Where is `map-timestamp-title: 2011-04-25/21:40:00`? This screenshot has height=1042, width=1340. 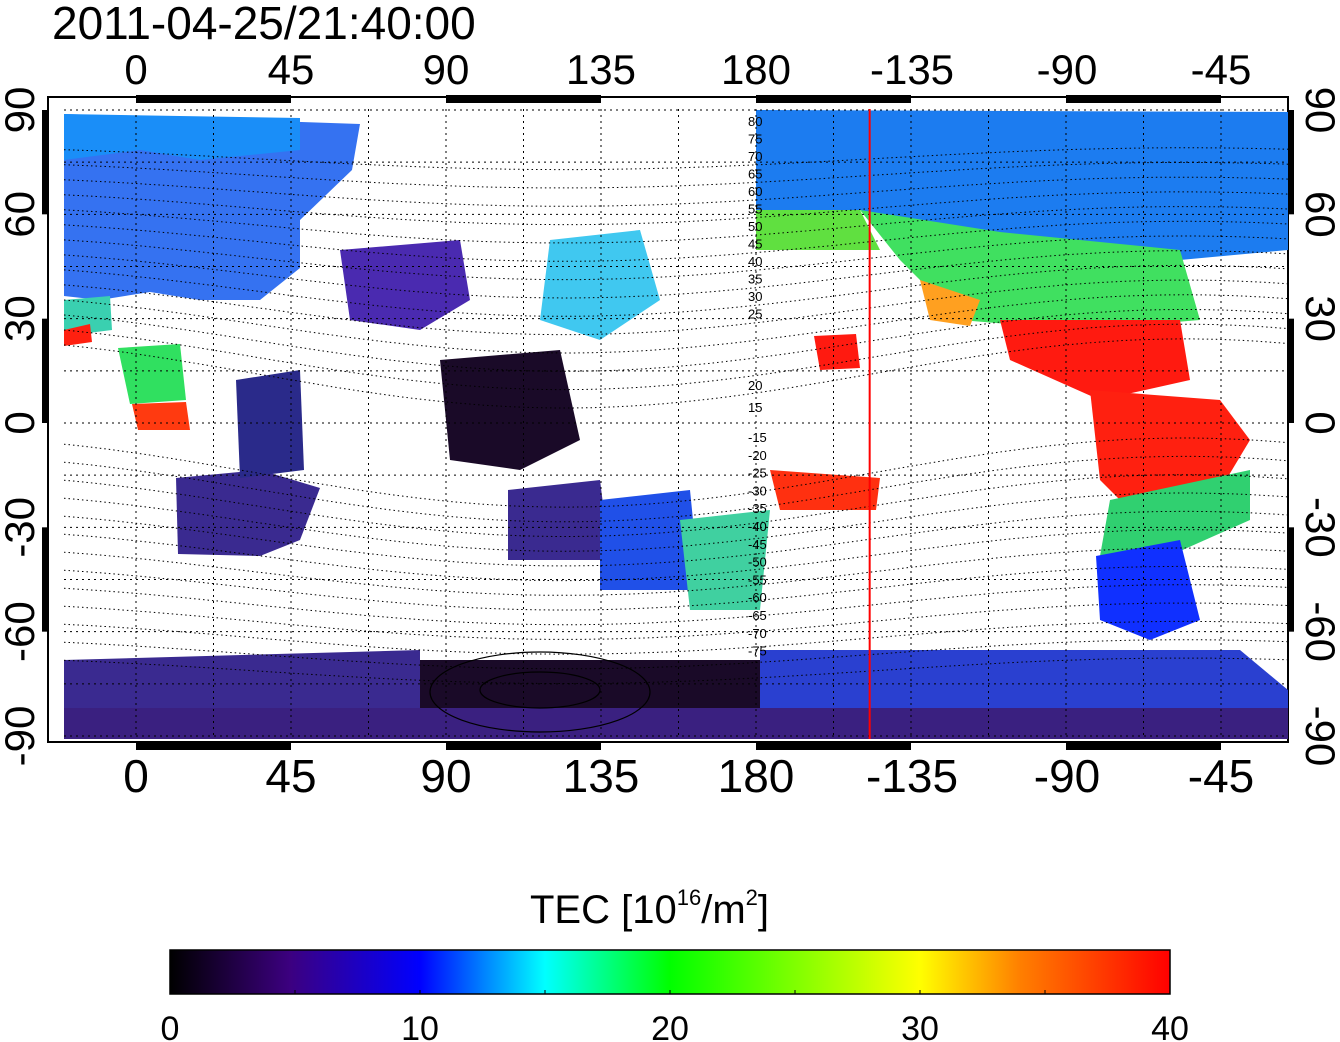 map-timestamp-title: 2011-04-25/21:40:00 is located at coordinates (264, 24).